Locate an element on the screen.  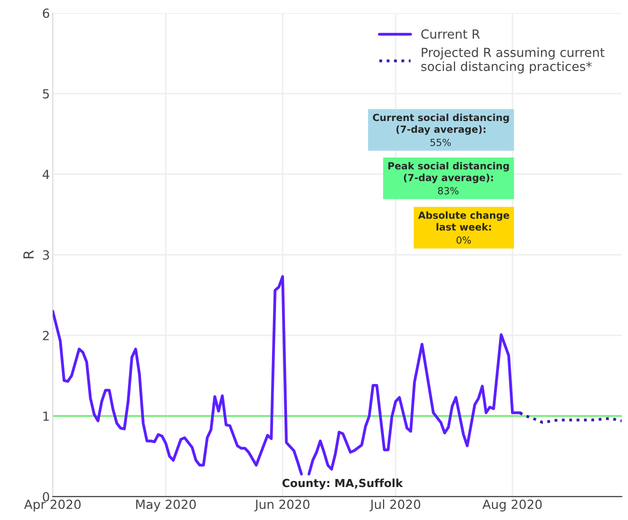
line-series is located at coordinates (570, 417).